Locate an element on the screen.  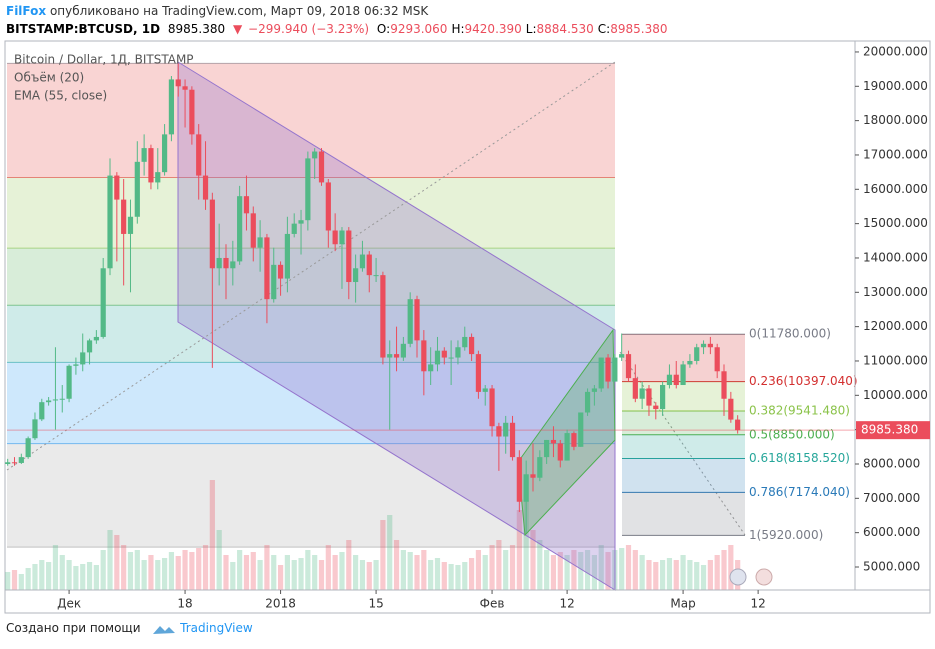
x-tick-label: 2018 is located at coordinates (280, 604).